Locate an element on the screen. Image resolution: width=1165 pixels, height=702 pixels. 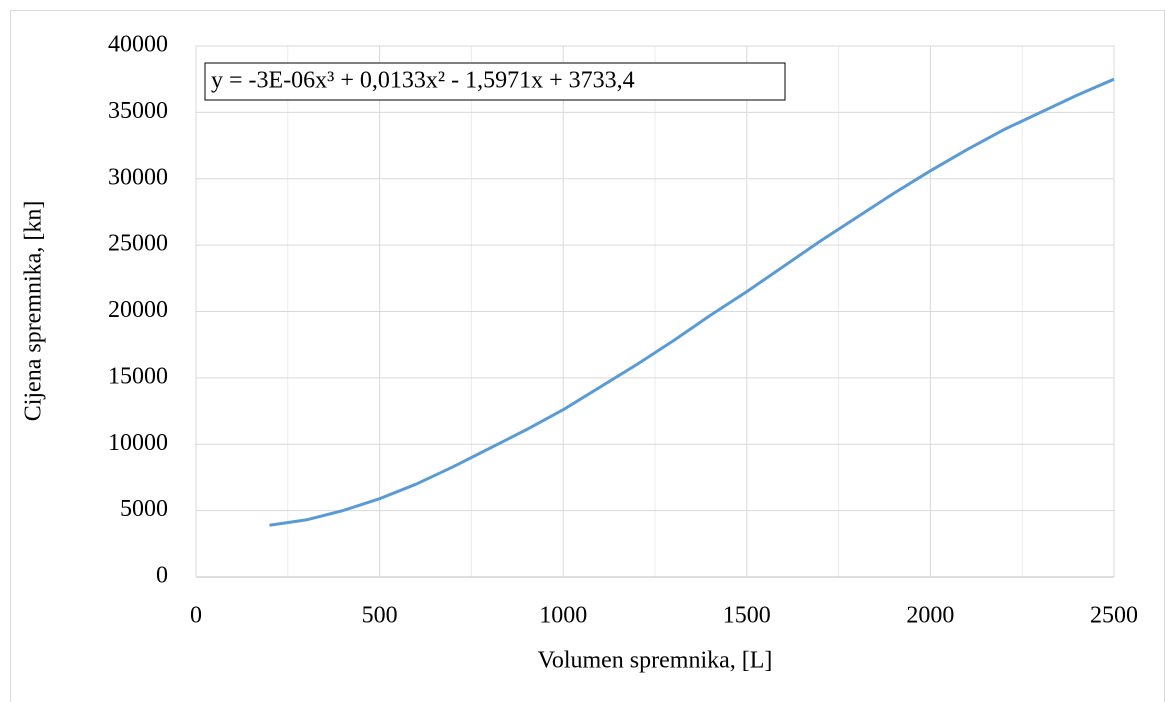
x-tick-label: 1000 is located at coordinates (563, 616).